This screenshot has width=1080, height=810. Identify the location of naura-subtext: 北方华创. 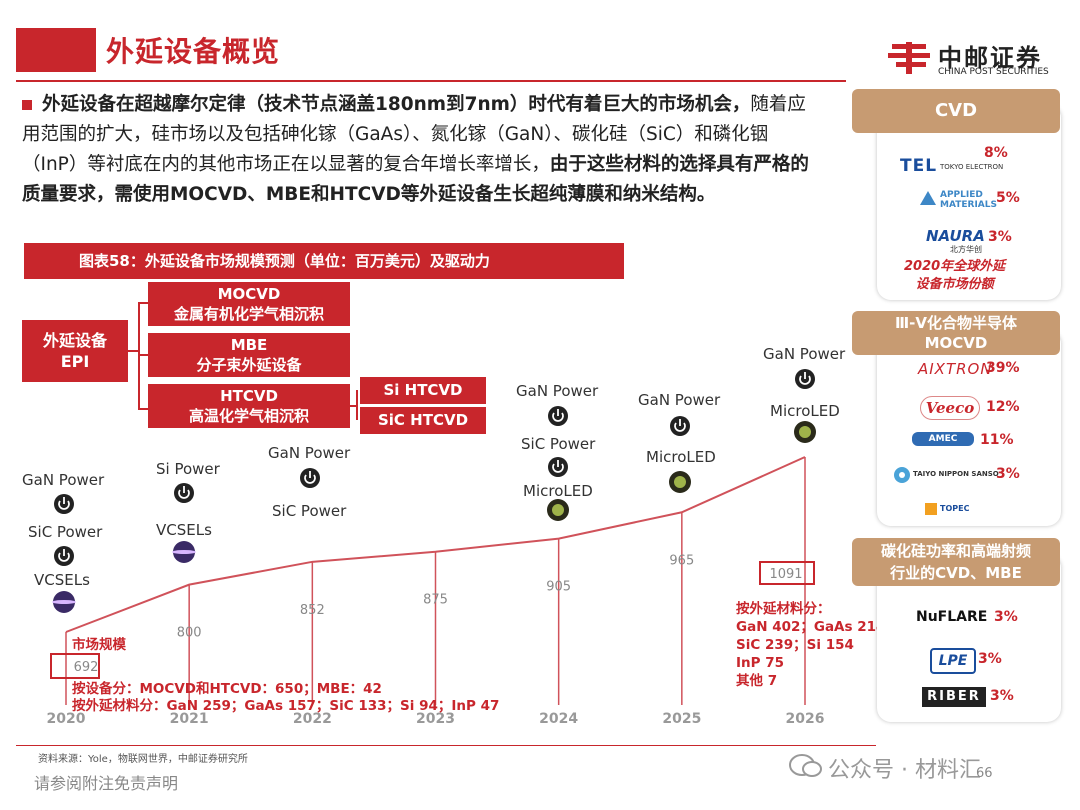
(966, 249).